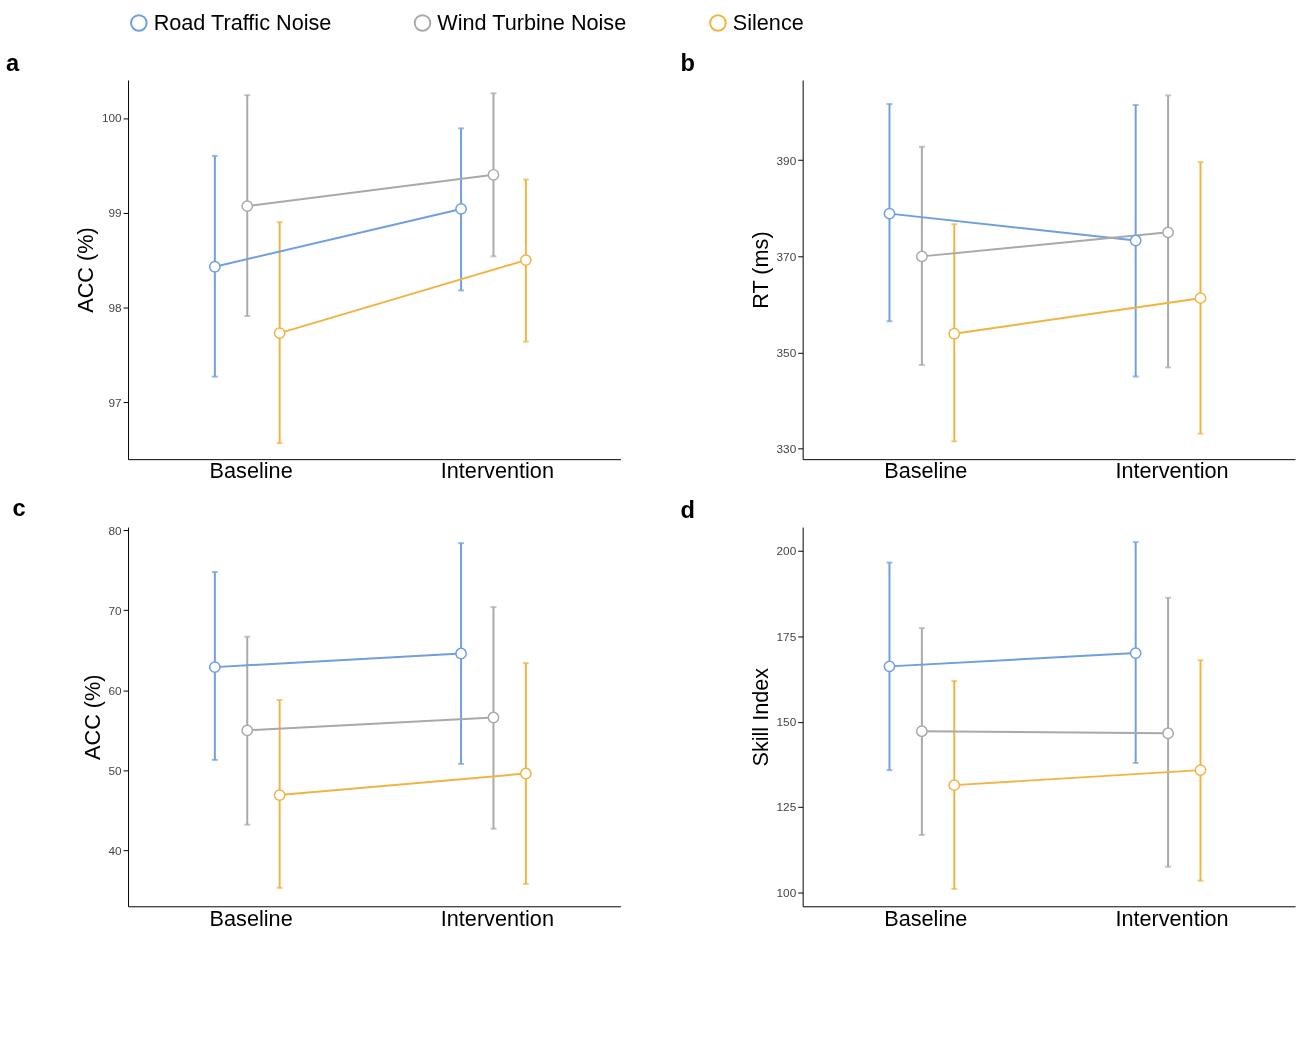  What do you see at coordinates (768, 22) in the screenshot?
I see `legend-label: Silence` at bounding box center [768, 22].